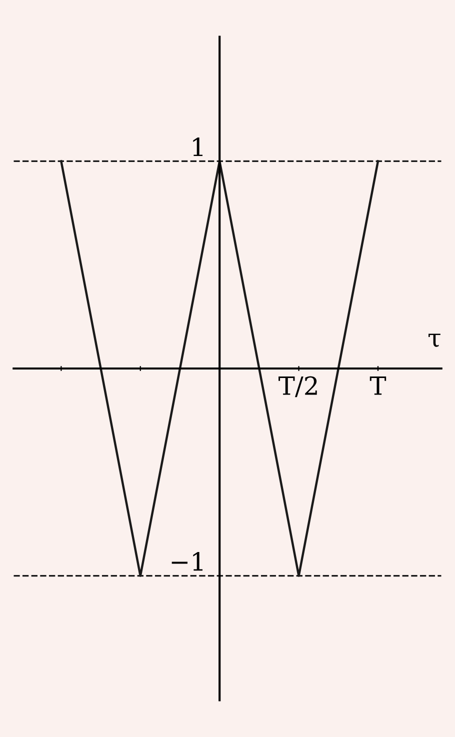 The width and height of the screenshot is (455, 737). Describe the element at coordinates (378, 385) in the screenshot. I see `x-tick-label: T` at that location.